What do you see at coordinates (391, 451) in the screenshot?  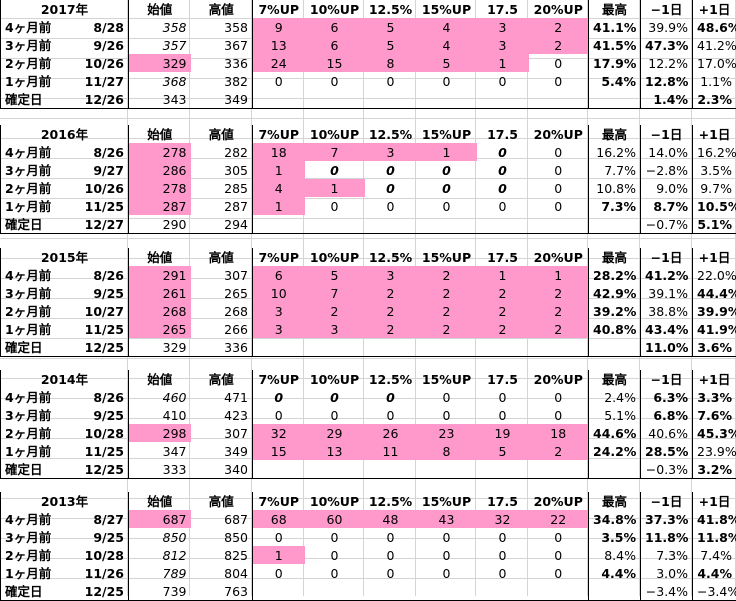 I see `value-cell: 11` at bounding box center [391, 451].